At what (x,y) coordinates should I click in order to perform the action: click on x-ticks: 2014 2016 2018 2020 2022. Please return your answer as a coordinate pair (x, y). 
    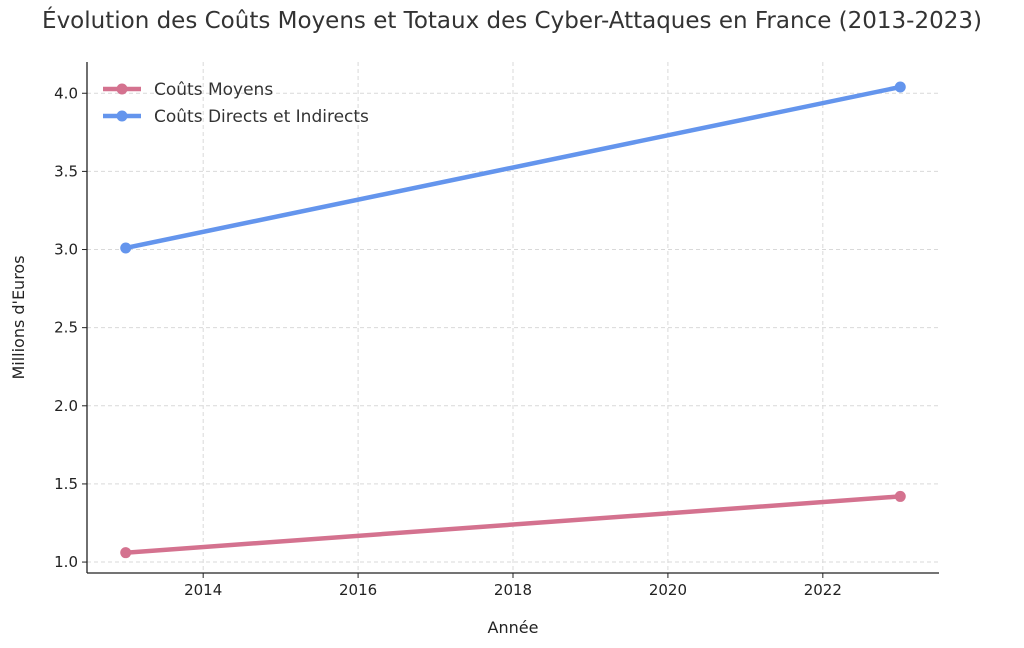
    Looking at the image, I should click on (513, 586).